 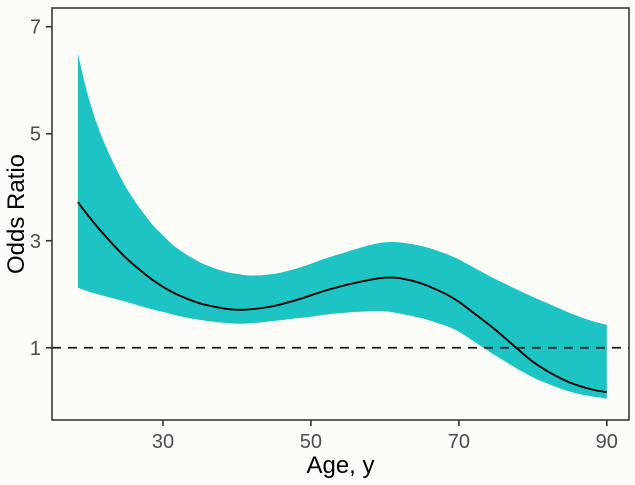 What do you see at coordinates (41, 188) in the screenshot?
I see `y-axis: 1 3 5 7` at bounding box center [41, 188].